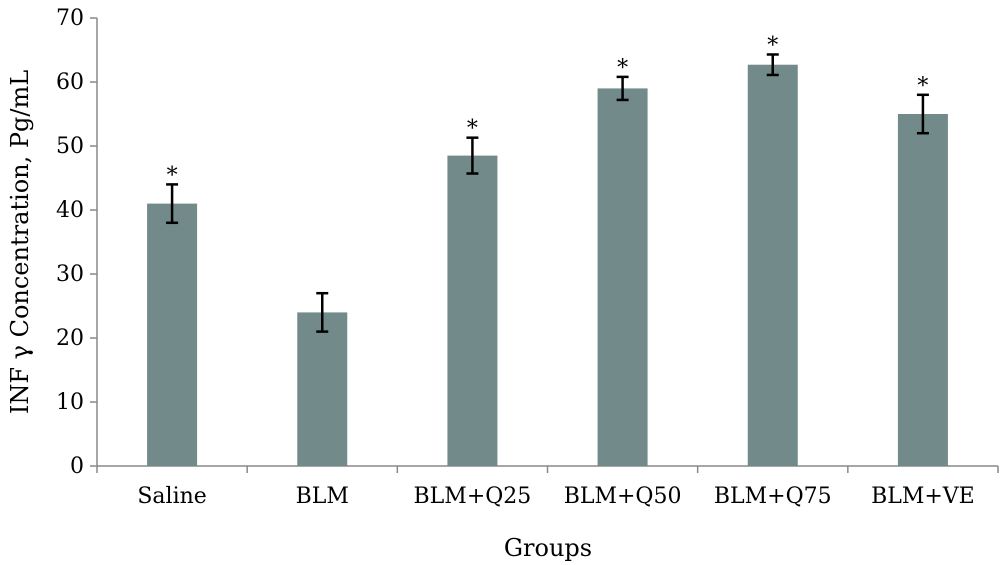 The width and height of the screenshot is (1000, 565). Describe the element at coordinates (922, 290) in the screenshot. I see `bar-blm-ve` at that location.